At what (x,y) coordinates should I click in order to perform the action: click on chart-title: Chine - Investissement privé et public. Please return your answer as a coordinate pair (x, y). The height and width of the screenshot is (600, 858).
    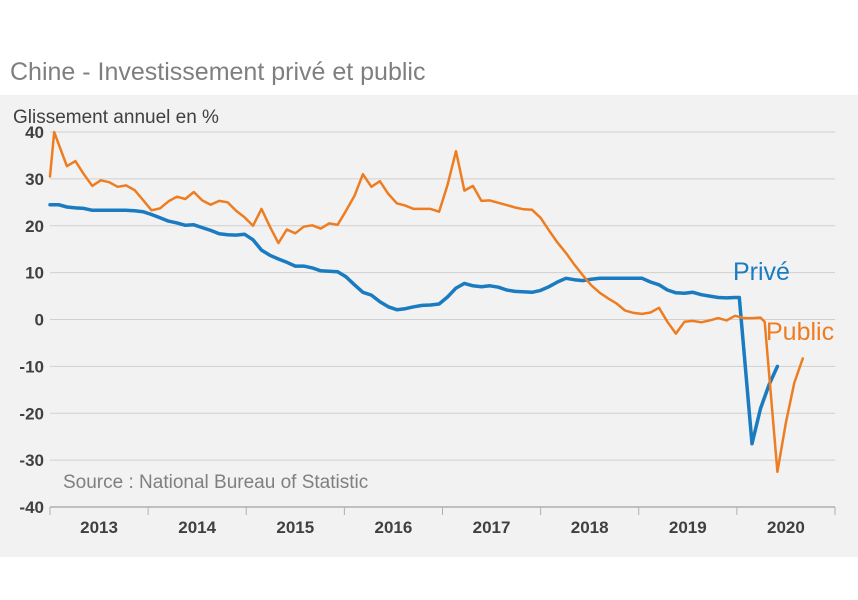
    Looking at the image, I should click on (217, 72).